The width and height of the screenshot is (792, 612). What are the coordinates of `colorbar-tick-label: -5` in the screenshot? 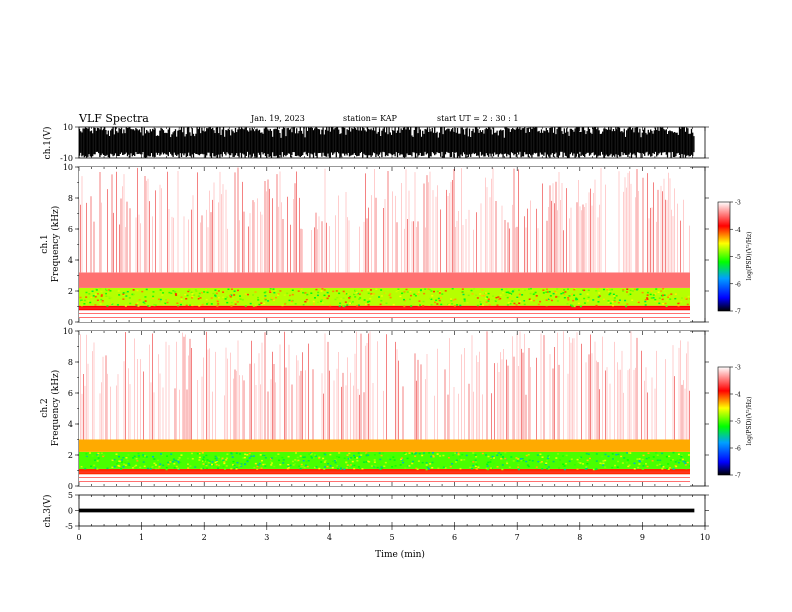 It's located at (738, 257).